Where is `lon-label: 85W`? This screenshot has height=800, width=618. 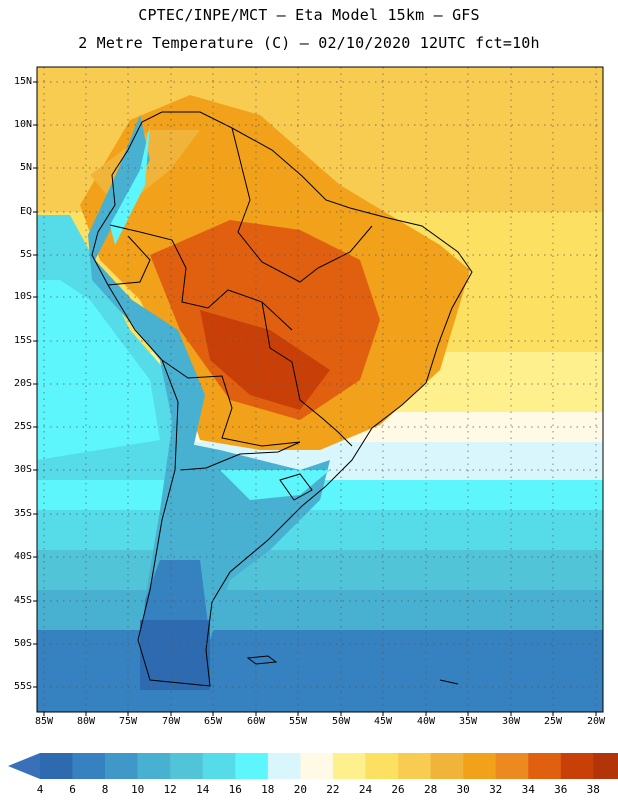
lon-label: 85W is located at coordinates (44, 721).